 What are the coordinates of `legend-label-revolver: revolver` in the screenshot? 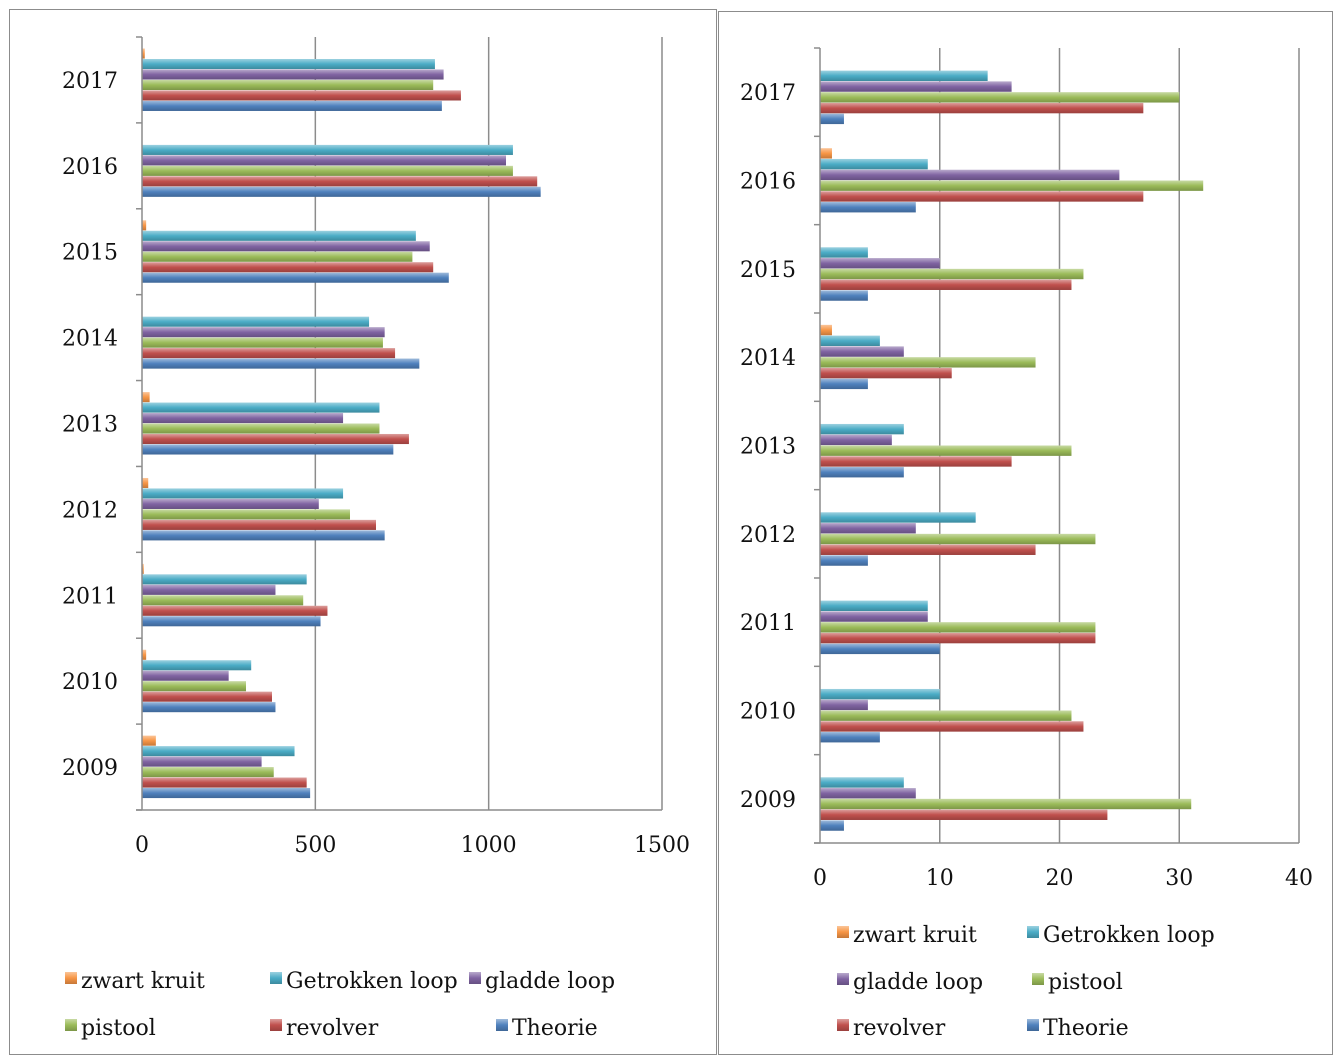 It's located at (332, 1028).